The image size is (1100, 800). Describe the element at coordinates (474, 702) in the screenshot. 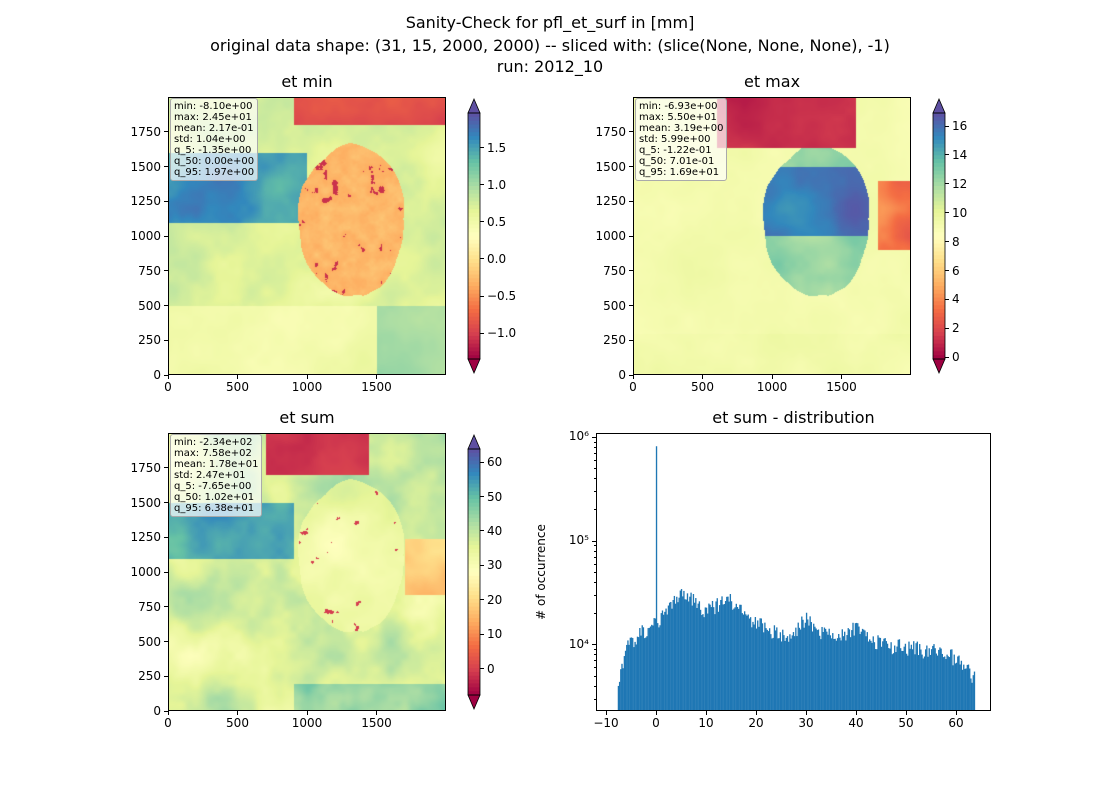

I see `colorbar-extend-min` at that location.